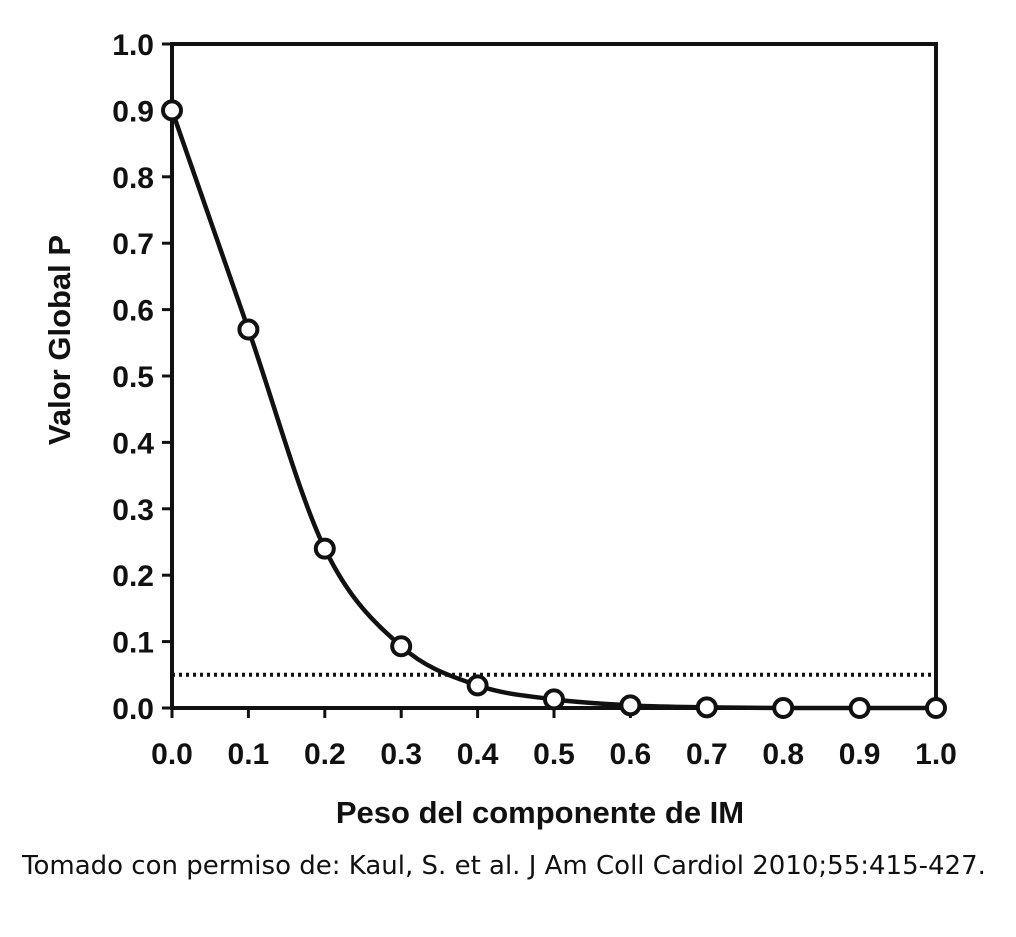 This screenshot has width=1016, height=937. Describe the element at coordinates (133, 377) in the screenshot. I see `y-tick-label: 0.5` at that location.